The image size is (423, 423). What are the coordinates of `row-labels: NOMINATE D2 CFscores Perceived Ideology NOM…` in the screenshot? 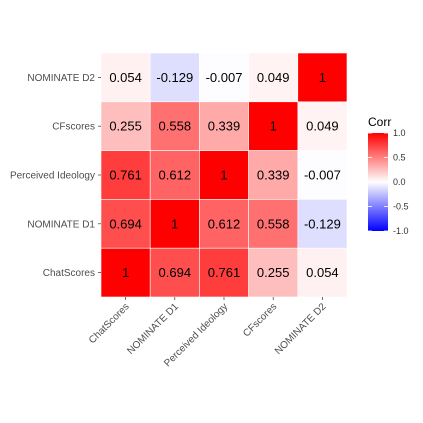 It's located at (55, 176).